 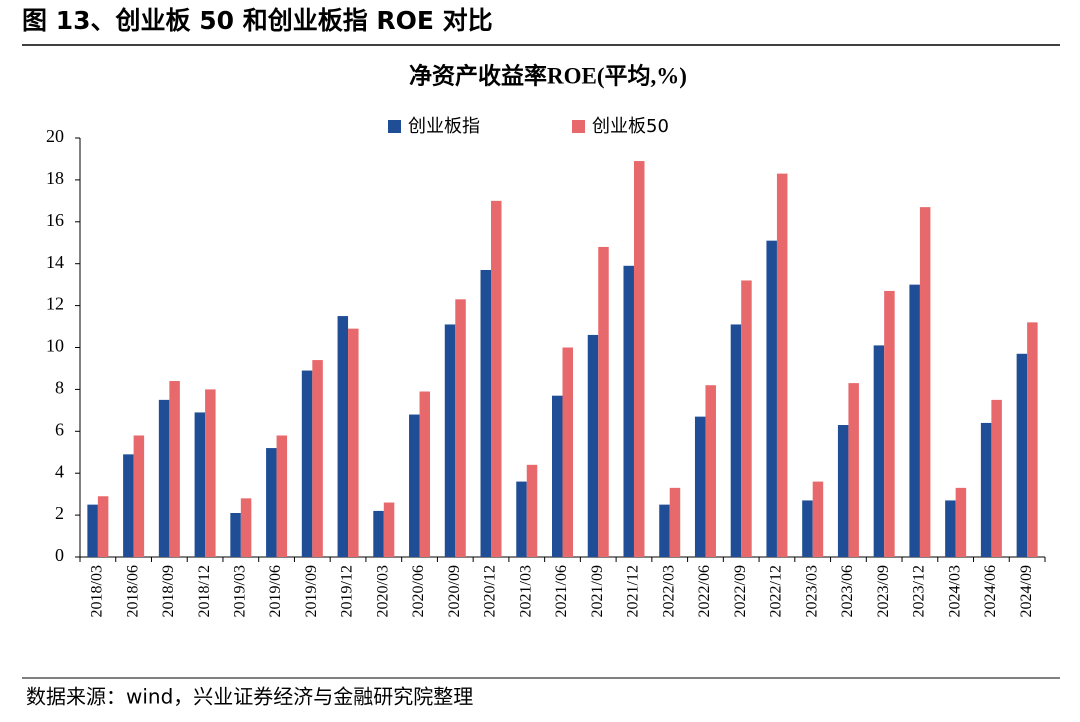 What do you see at coordinates (954, 591) in the screenshot?
I see `x-tick-label: 2024/03` at bounding box center [954, 591].